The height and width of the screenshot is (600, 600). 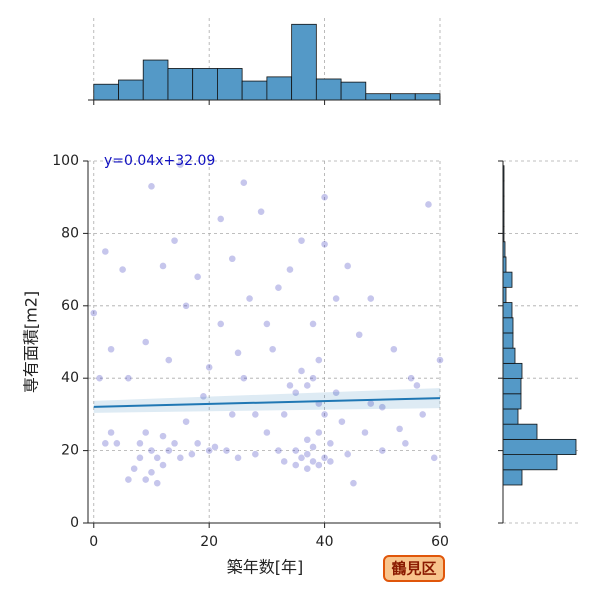 I want to click on x-tick-label: 20, so click(x=209, y=542).